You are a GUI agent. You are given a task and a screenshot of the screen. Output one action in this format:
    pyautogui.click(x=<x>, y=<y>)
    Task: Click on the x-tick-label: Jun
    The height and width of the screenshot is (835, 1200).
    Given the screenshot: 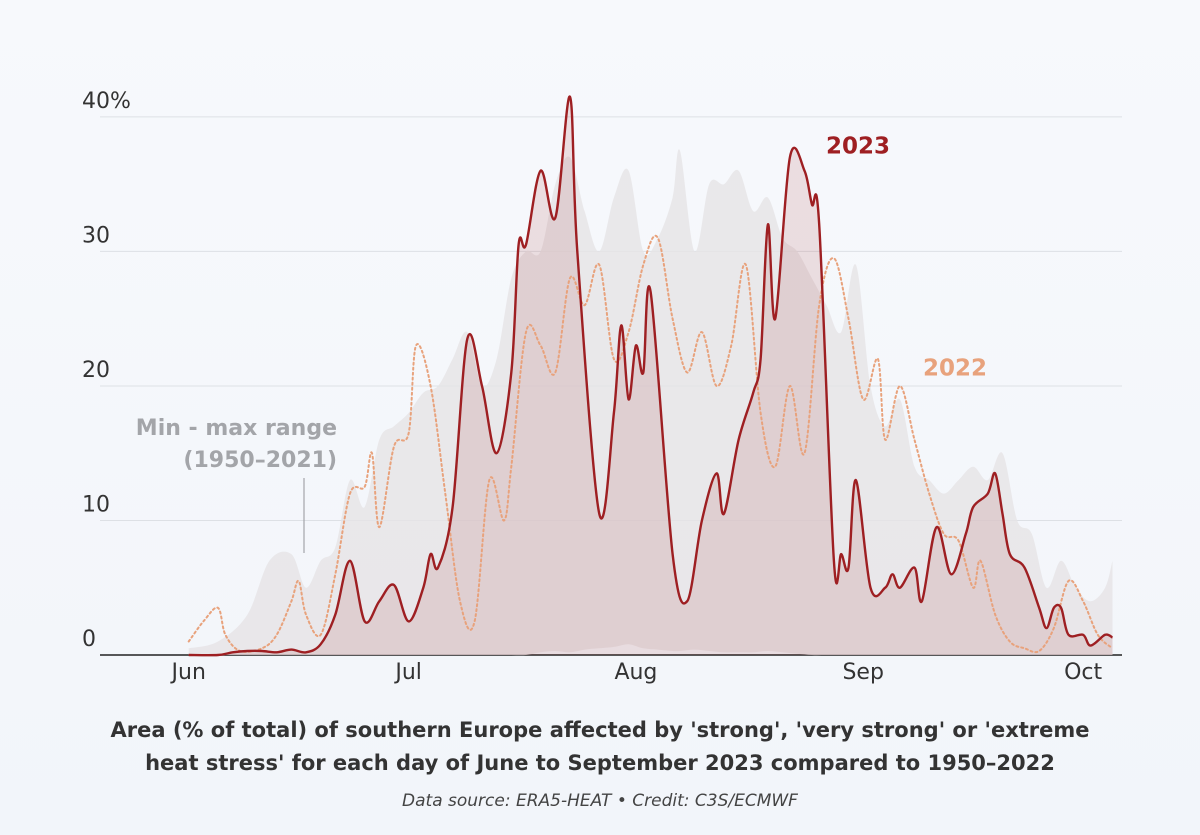 What is the action you would take?
    pyautogui.click(x=188, y=672)
    